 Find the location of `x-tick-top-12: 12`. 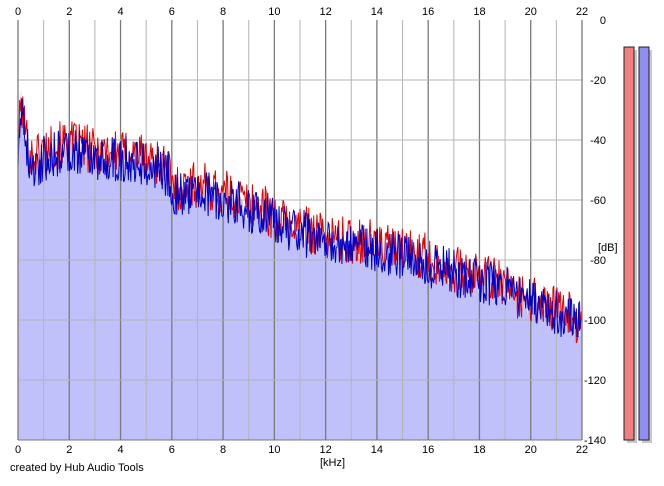

x-tick-top-12: 12 is located at coordinates (326, 12).